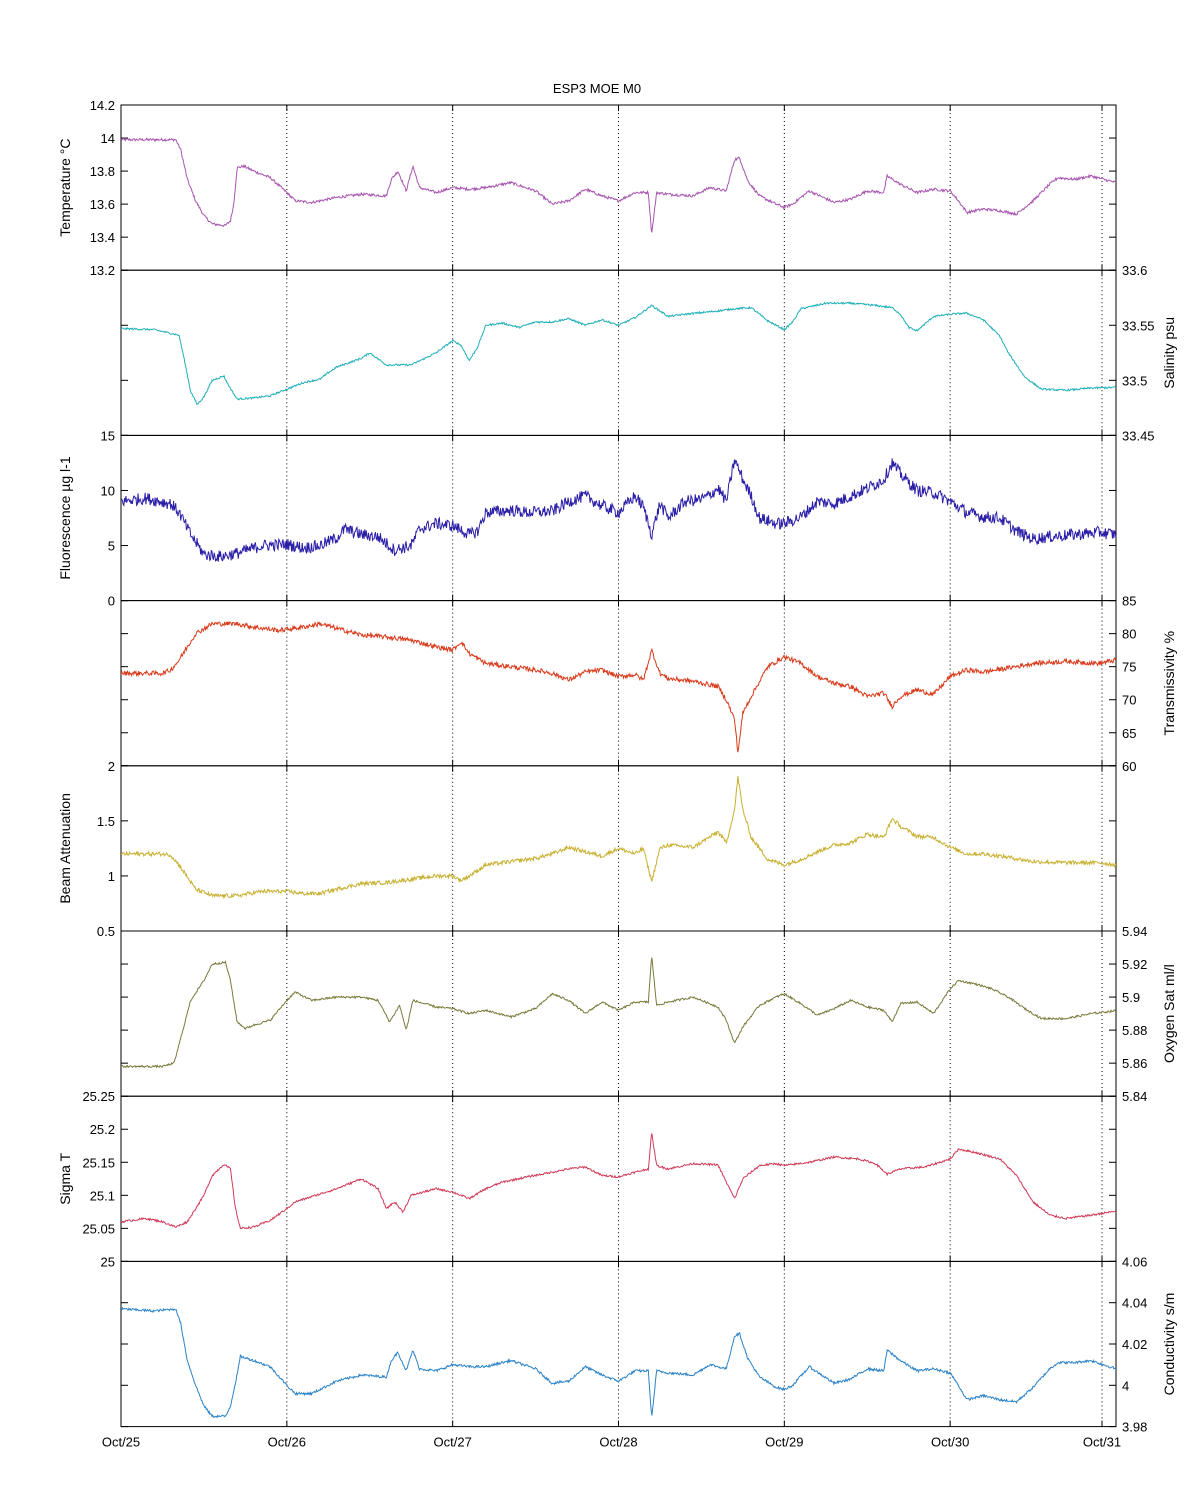 This screenshot has width=1200, height=1501. What do you see at coordinates (1138, 325) in the screenshot?
I see `y-tick-label: 33.55` at bounding box center [1138, 325].